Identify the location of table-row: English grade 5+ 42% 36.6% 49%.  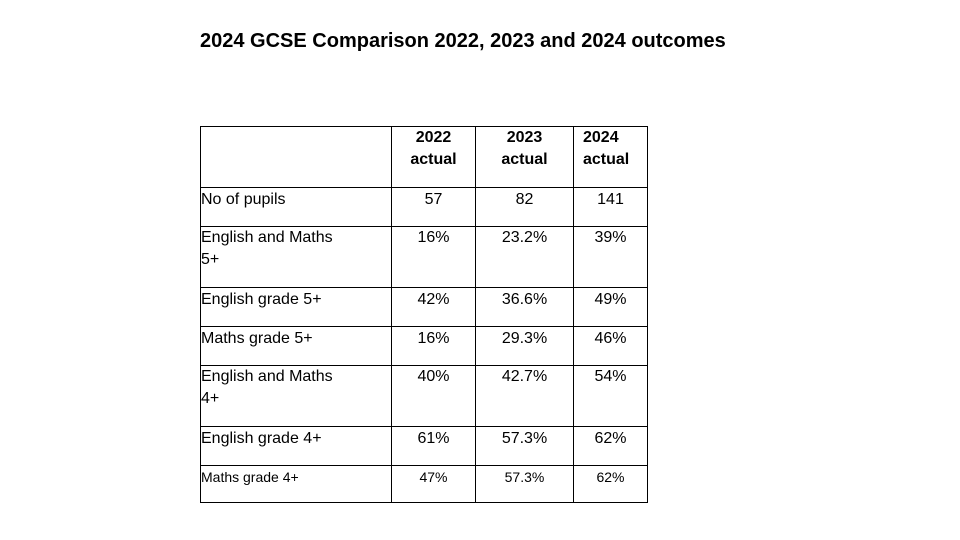
(424, 307).